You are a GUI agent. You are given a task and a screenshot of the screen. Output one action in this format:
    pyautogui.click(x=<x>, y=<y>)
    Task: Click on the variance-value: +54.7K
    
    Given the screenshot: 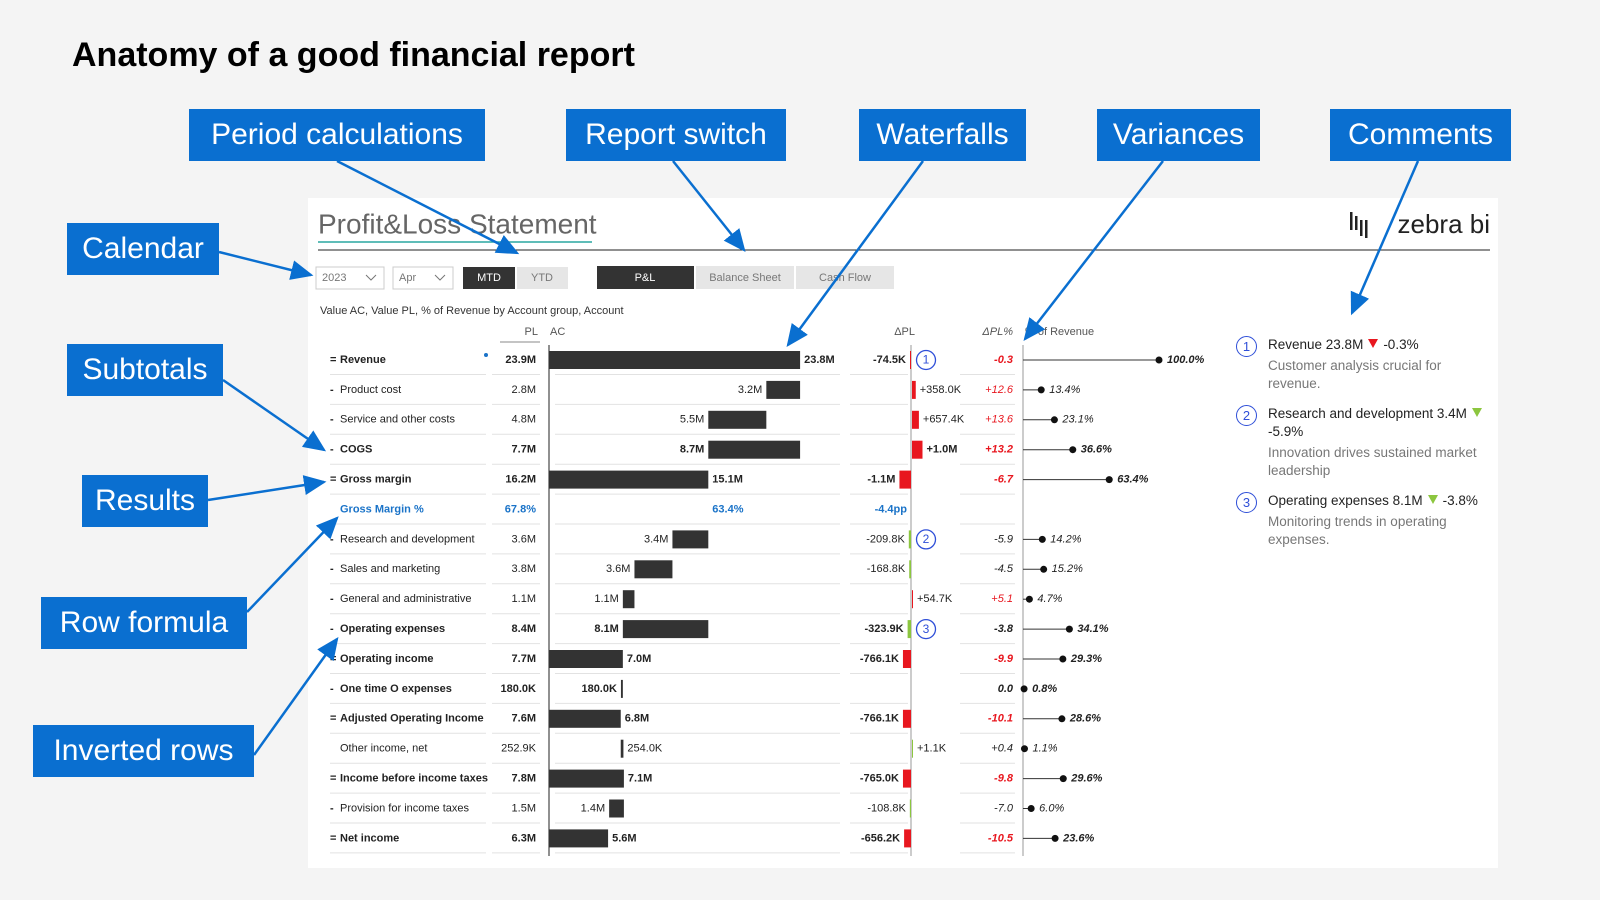 What is the action you would take?
    pyautogui.click(x=935, y=599)
    